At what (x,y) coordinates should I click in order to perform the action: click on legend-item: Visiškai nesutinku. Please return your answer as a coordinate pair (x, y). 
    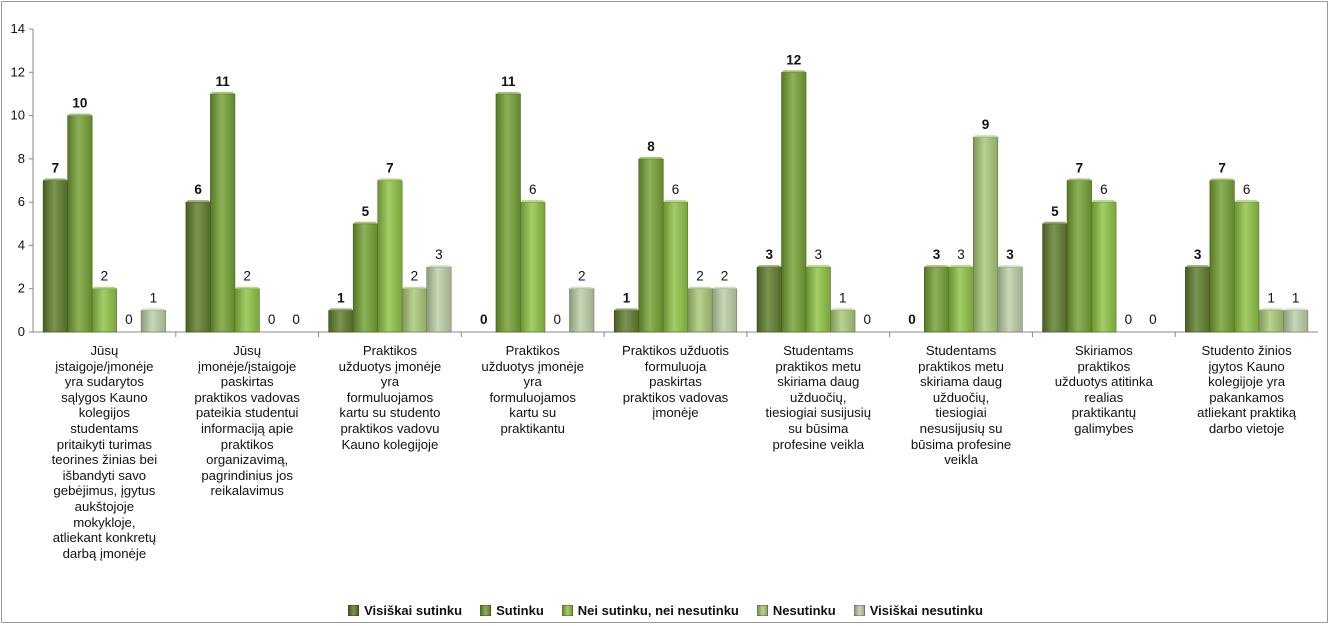
    Looking at the image, I should click on (918, 610).